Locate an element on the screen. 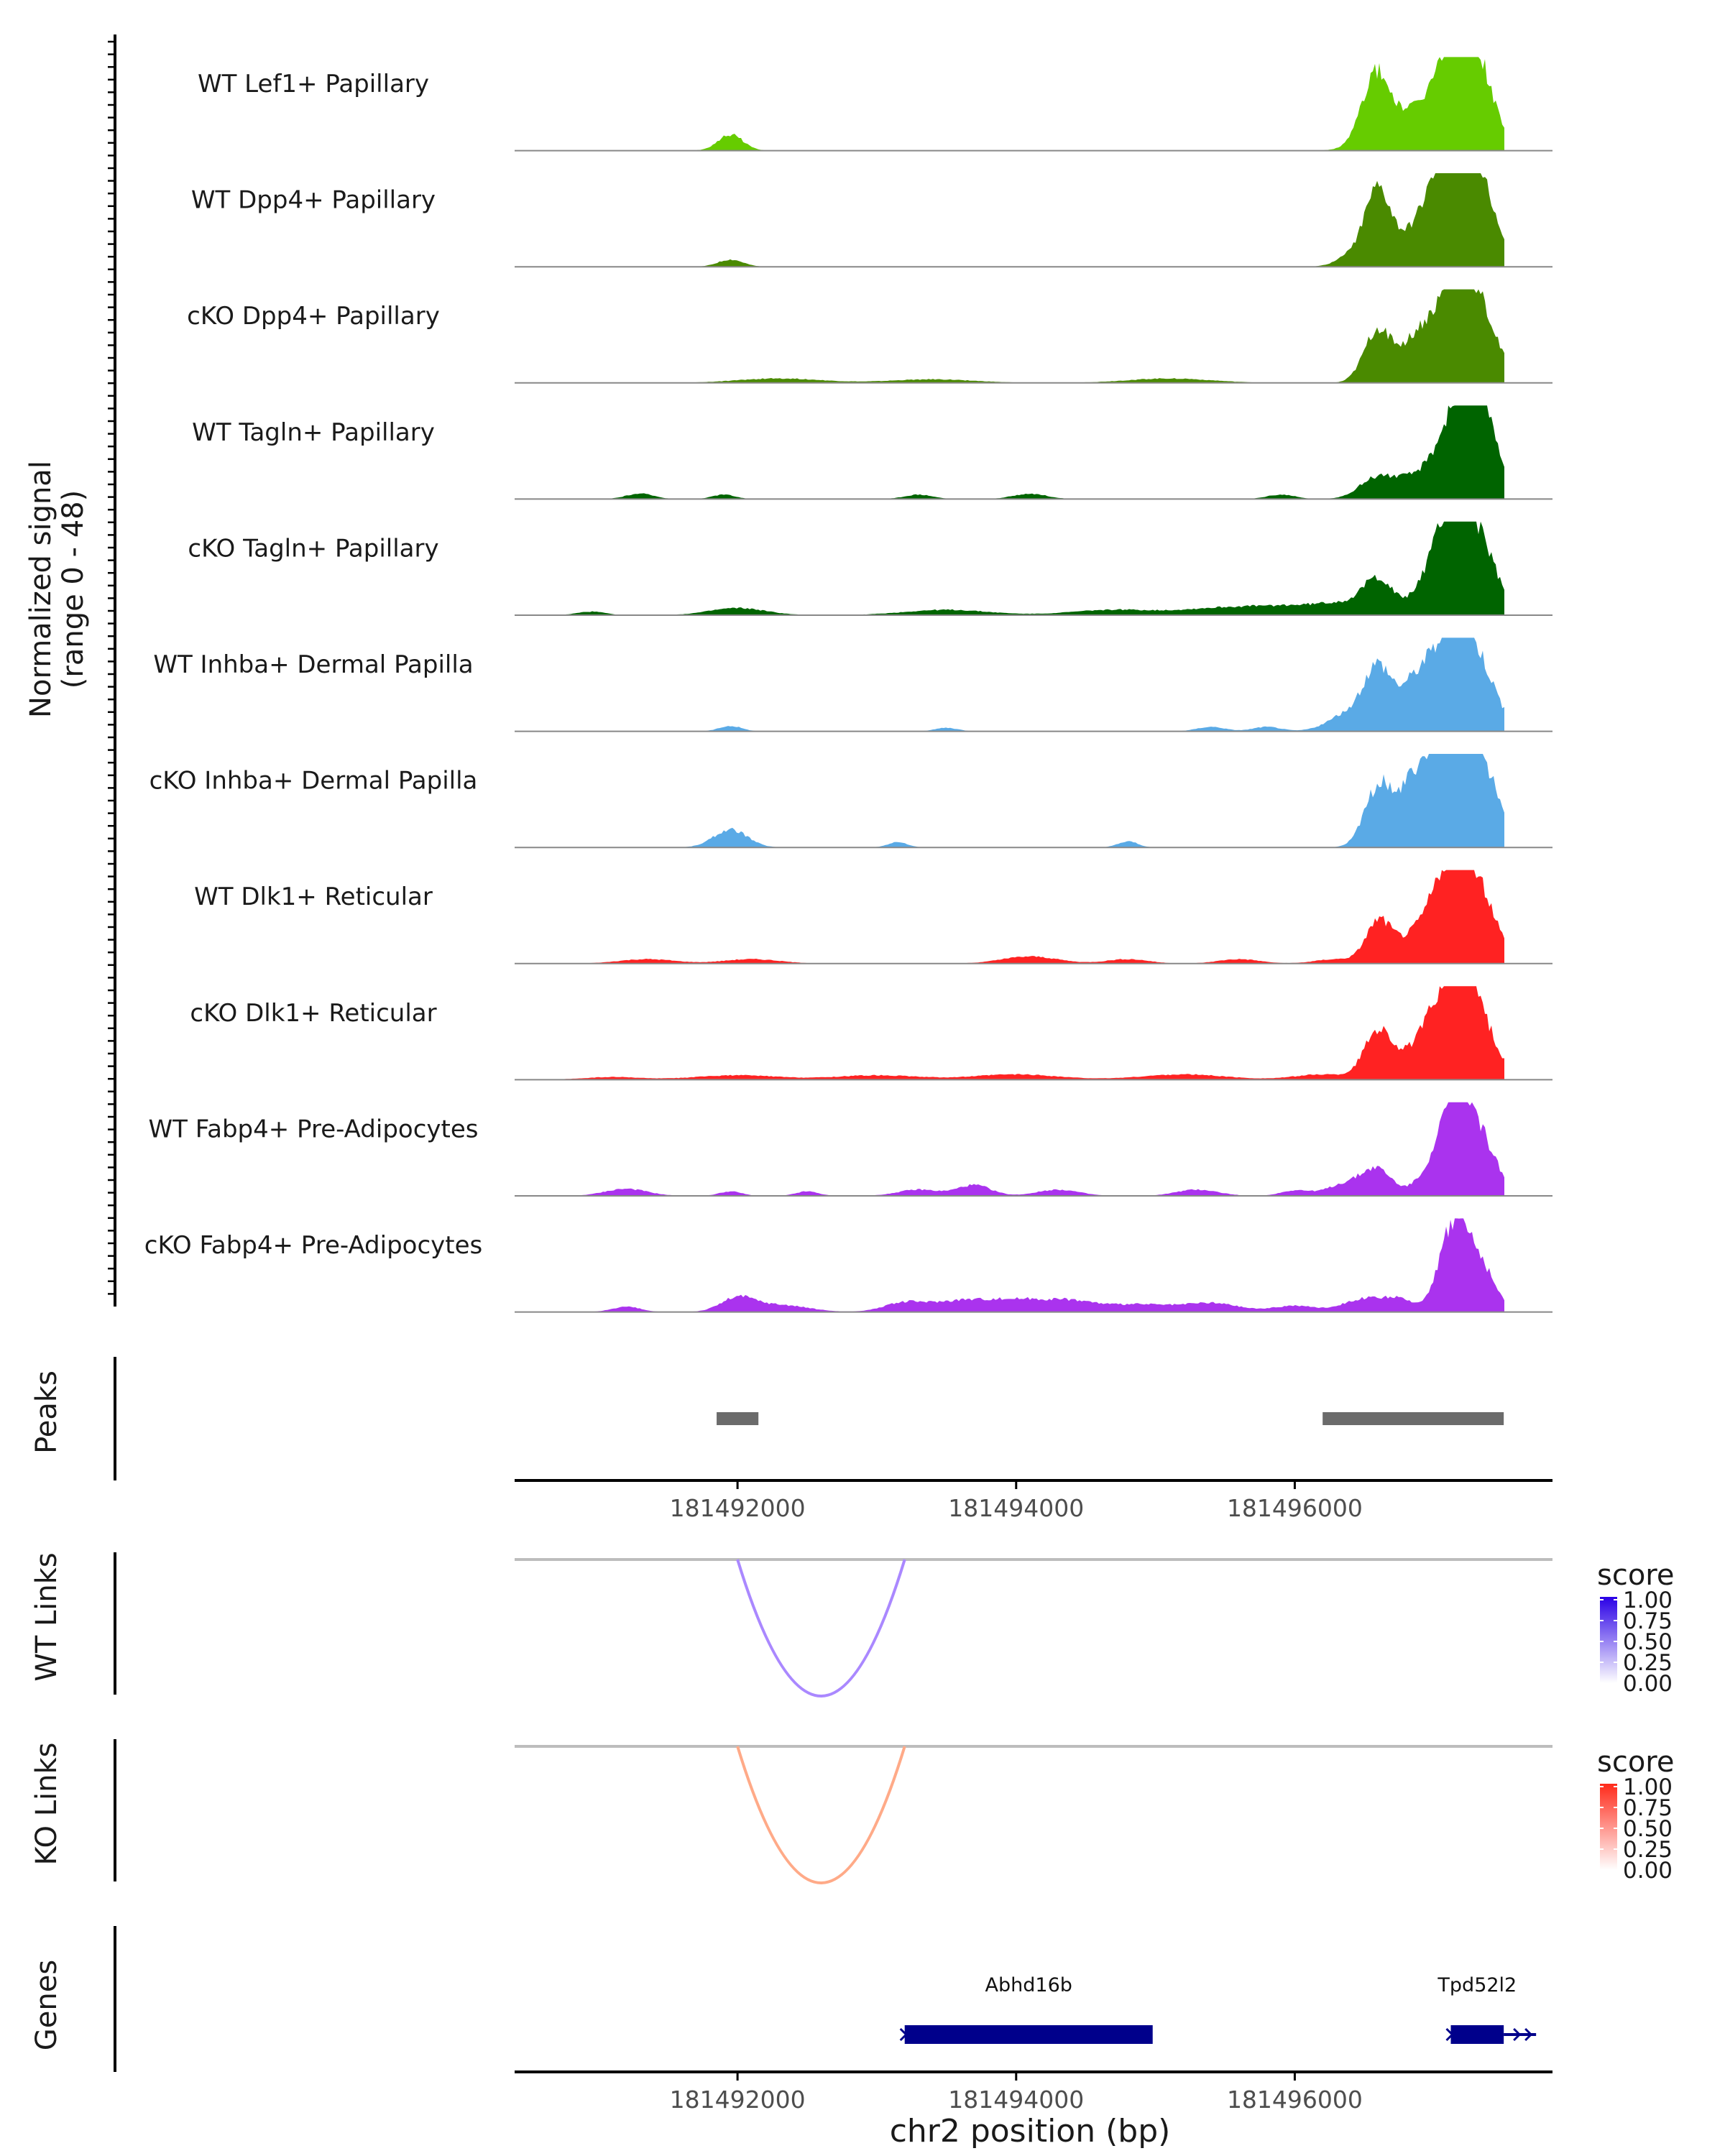 The image size is (1725, 2156). coverage-track: cKO Fabp4+ Pre-Adipocytes is located at coordinates (848, 1266).